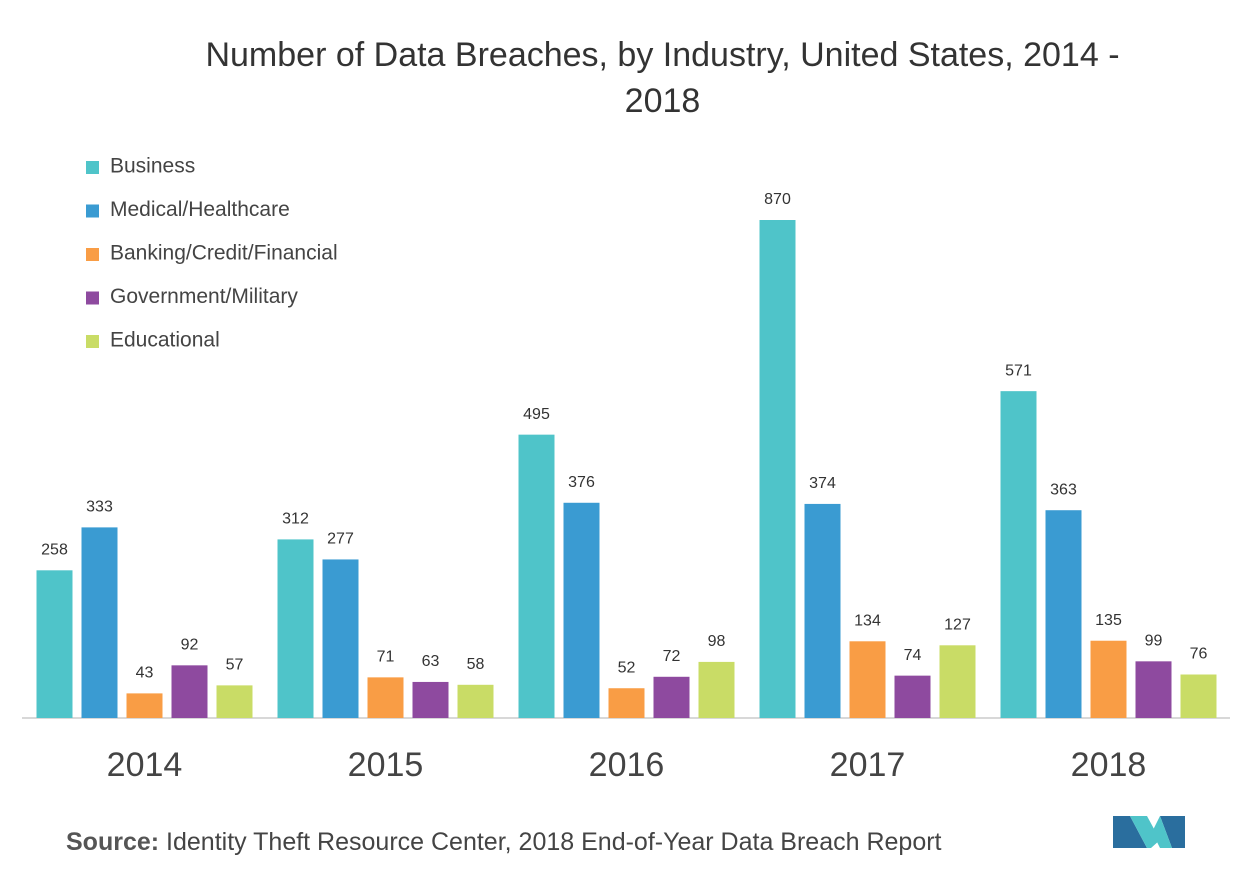 The height and width of the screenshot is (880, 1253). What do you see at coordinates (99, 507) in the screenshot?
I see `value-label: 333` at bounding box center [99, 507].